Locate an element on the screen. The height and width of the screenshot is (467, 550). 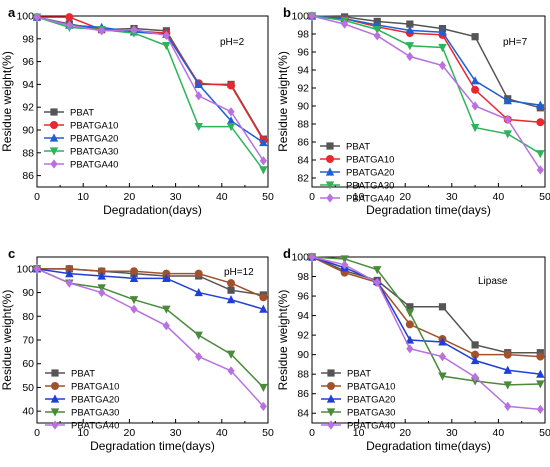
y-tick-label: 96 is located at coordinates (303, 297).